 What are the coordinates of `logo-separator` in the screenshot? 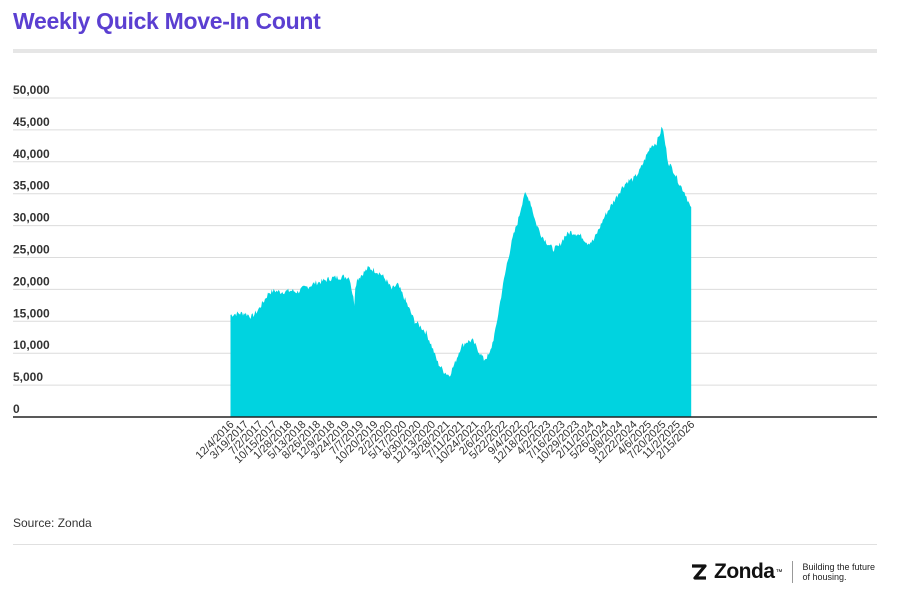 It's located at (792, 572).